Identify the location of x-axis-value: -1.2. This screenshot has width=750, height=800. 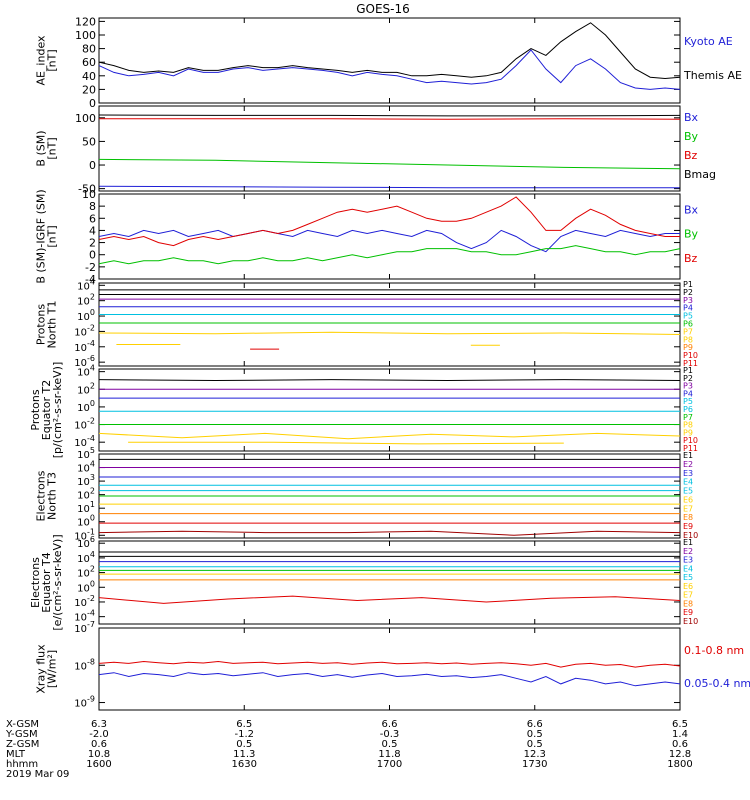
(244, 734).